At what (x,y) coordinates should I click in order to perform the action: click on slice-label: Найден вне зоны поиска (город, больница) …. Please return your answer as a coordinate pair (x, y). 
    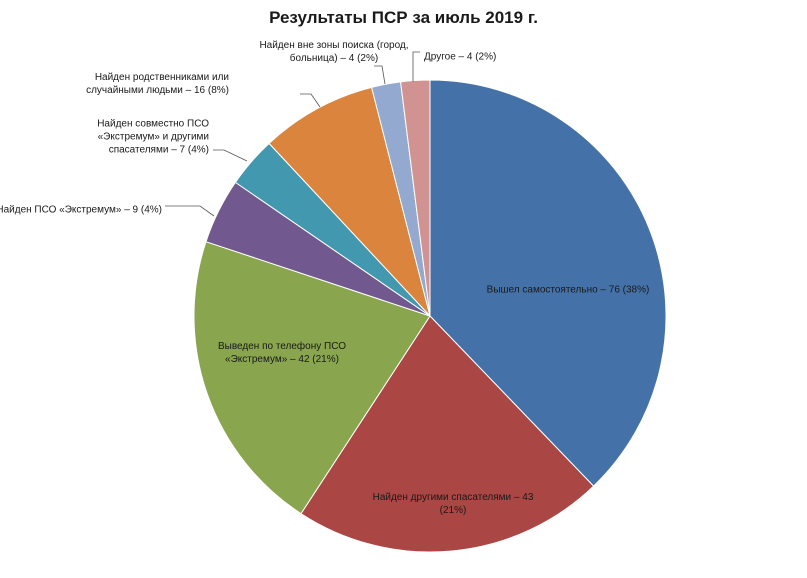
    Looking at the image, I should click on (333, 52).